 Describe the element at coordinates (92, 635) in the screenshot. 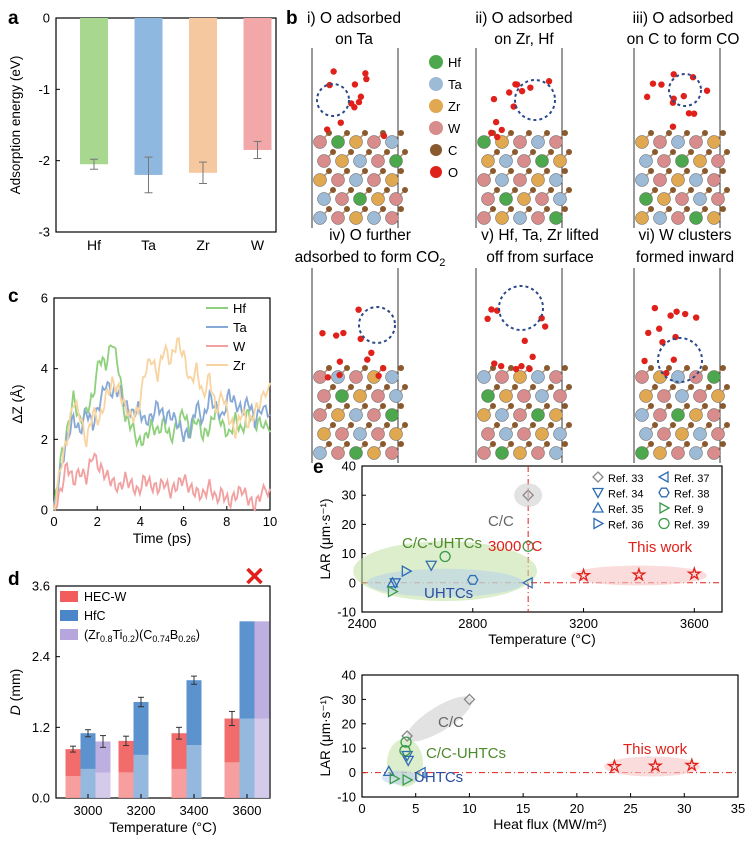

I see `d-leg-a: (Zr` at that location.